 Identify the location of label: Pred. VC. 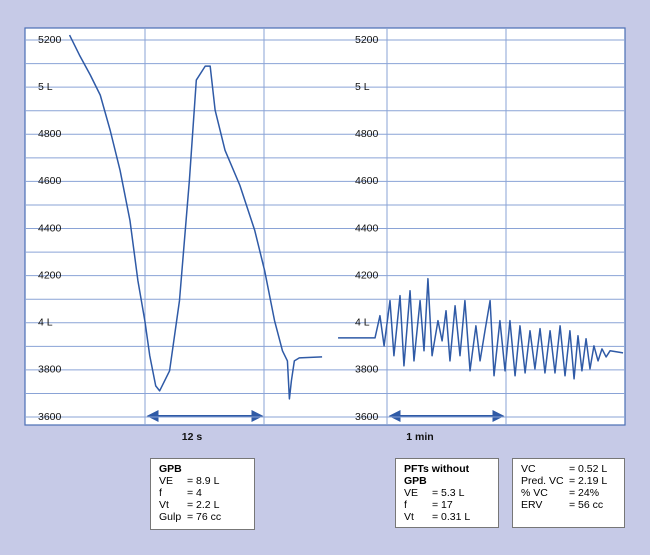
(542, 481).